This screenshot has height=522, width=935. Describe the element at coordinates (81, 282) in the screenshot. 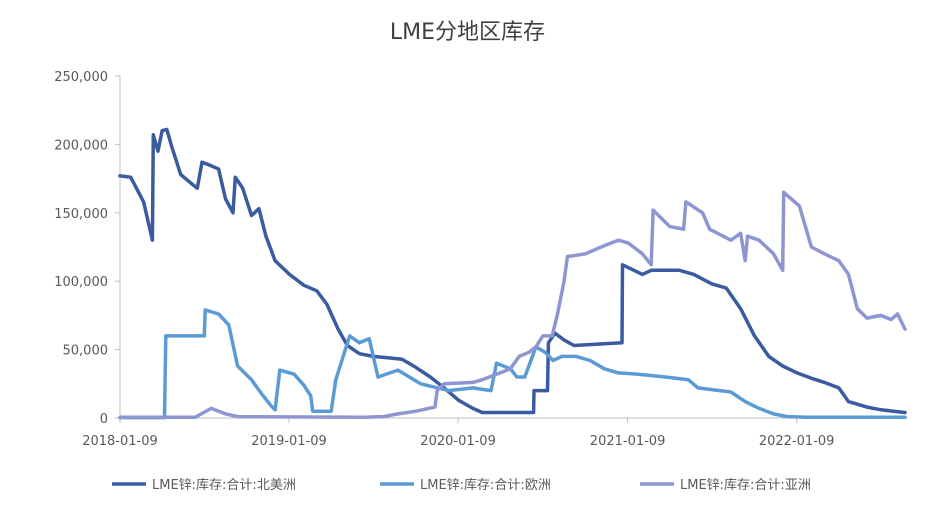

I see `y-tick-label: 100,000` at that location.